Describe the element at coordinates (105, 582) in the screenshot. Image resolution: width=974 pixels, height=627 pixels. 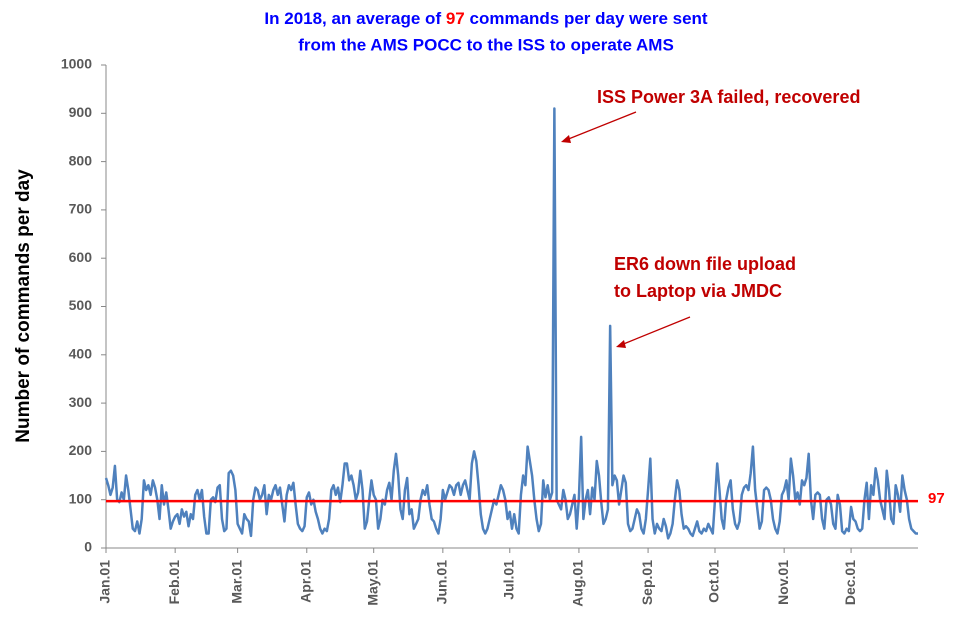
I see `x-tick-label: Jan.01` at that location.